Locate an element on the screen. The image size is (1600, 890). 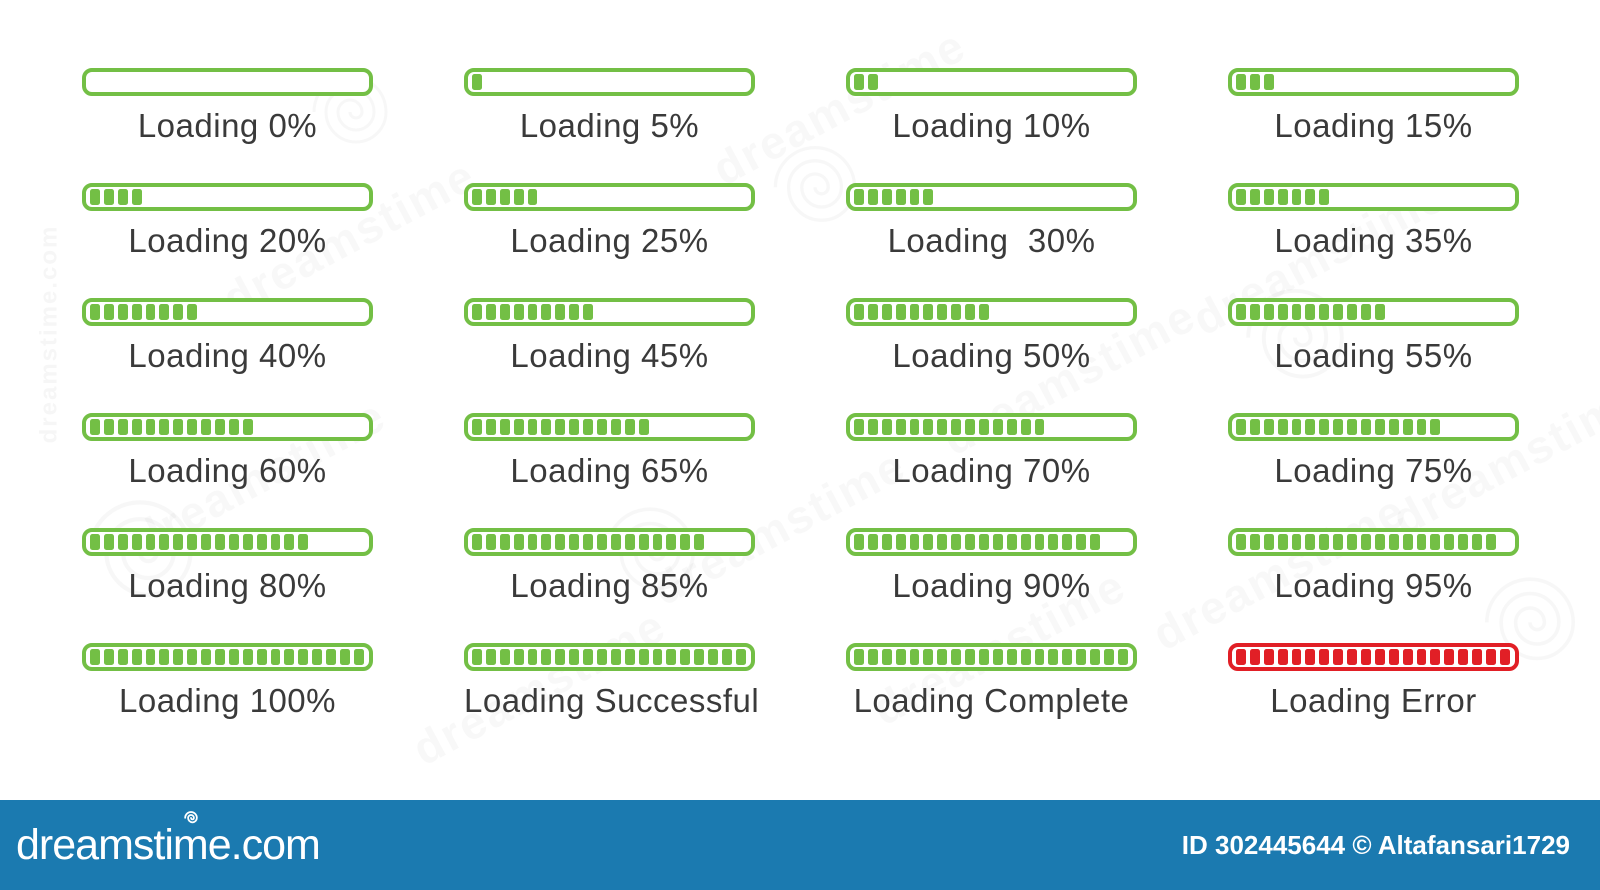
progress-label: Loading 50% is located at coordinates (991, 355).